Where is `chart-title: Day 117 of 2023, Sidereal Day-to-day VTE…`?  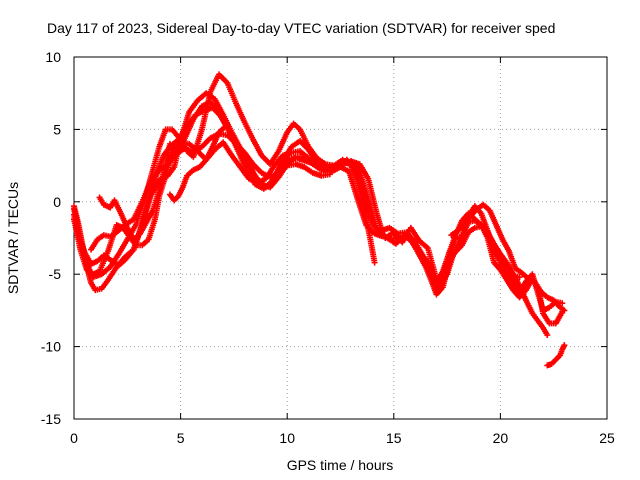
chart-title: Day 117 of 2023, Sidereal Day-to-day VTE… is located at coordinates (301, 28).